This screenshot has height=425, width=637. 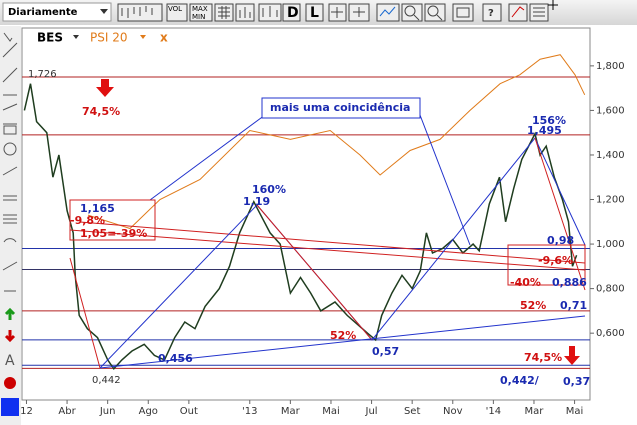 I want to click on legend-remove: x, so click(x=164, y=38).